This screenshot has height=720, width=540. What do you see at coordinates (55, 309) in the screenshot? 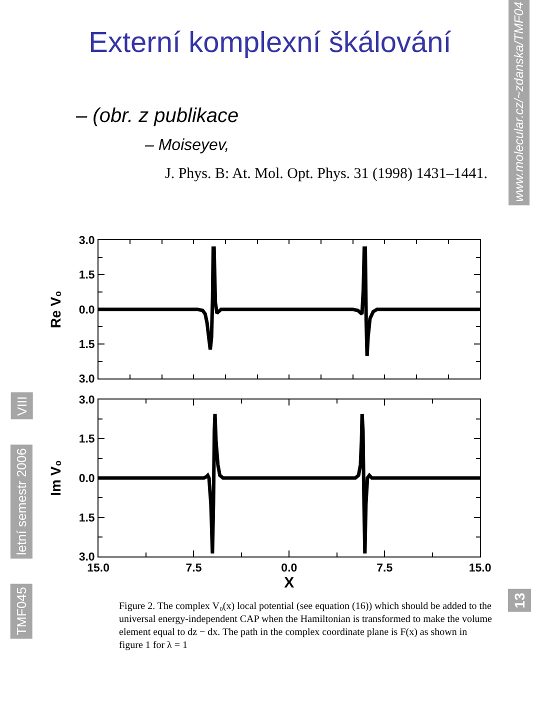
I see `y-axis-title: Re V₀` at bounding box center [55, 309].